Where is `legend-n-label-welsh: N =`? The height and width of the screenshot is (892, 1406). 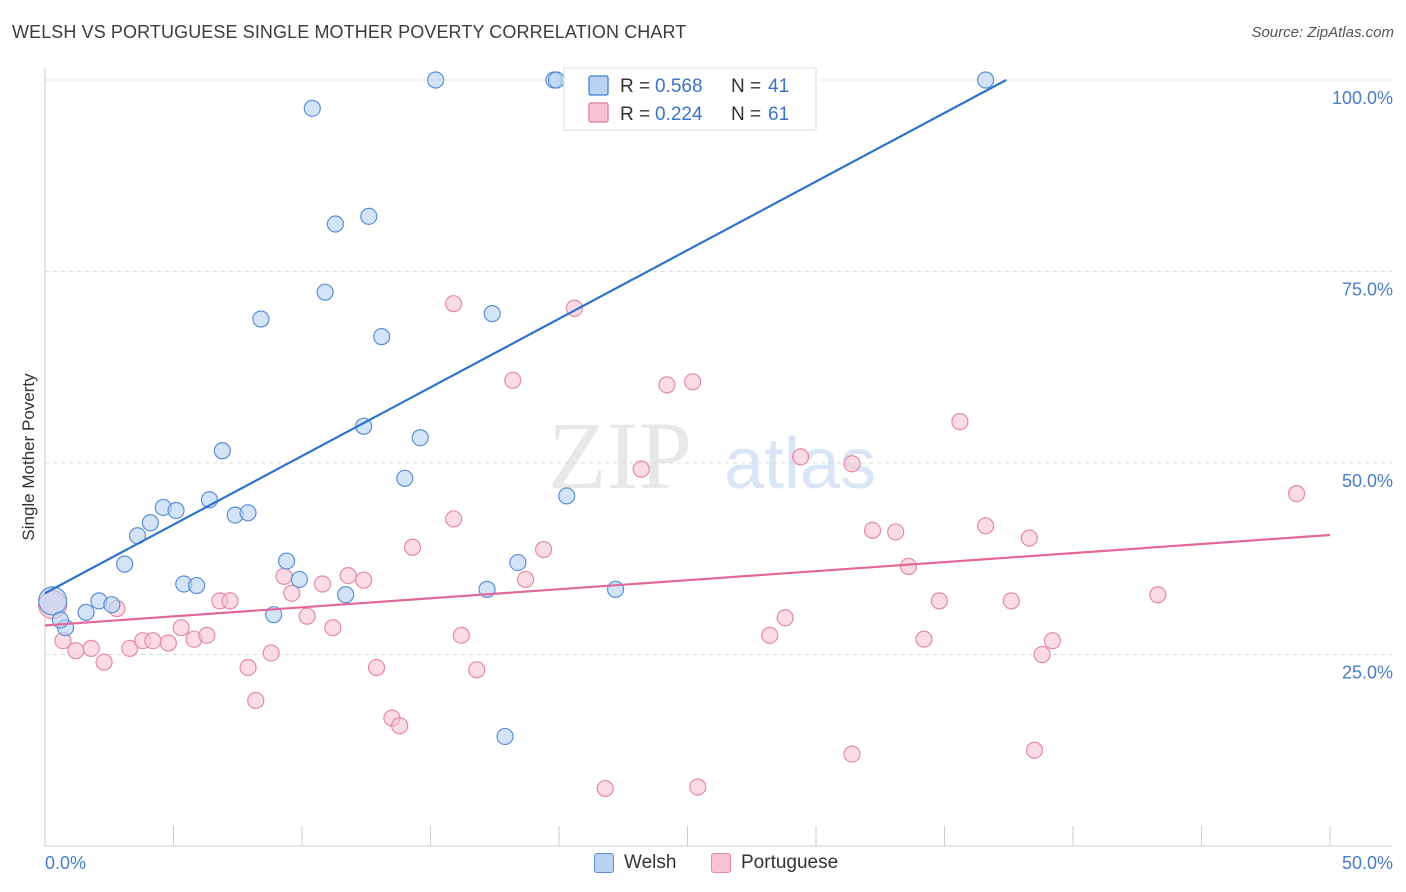
legend-n-label-welsh: N = is located at coordinates (746, 86).